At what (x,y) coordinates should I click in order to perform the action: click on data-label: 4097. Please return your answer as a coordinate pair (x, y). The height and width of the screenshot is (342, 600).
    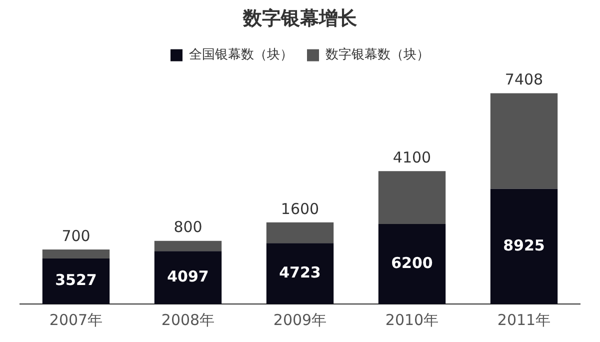
    Looking at the image, I should click on (188, 276).